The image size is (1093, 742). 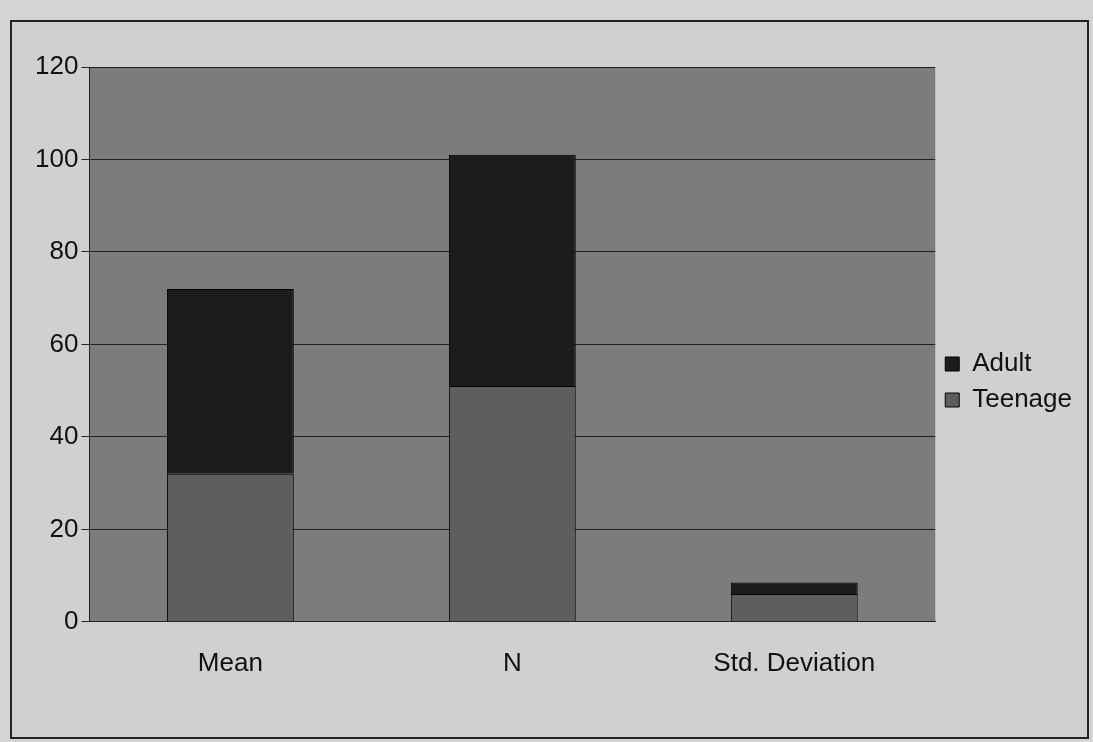 I want to click on x-tick-label: N, so click(x=512, y=661).